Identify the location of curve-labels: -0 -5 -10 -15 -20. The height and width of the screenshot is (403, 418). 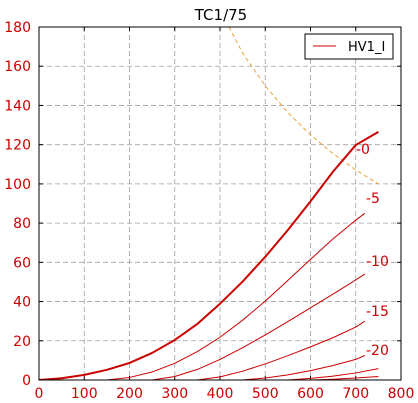
(372, 250).